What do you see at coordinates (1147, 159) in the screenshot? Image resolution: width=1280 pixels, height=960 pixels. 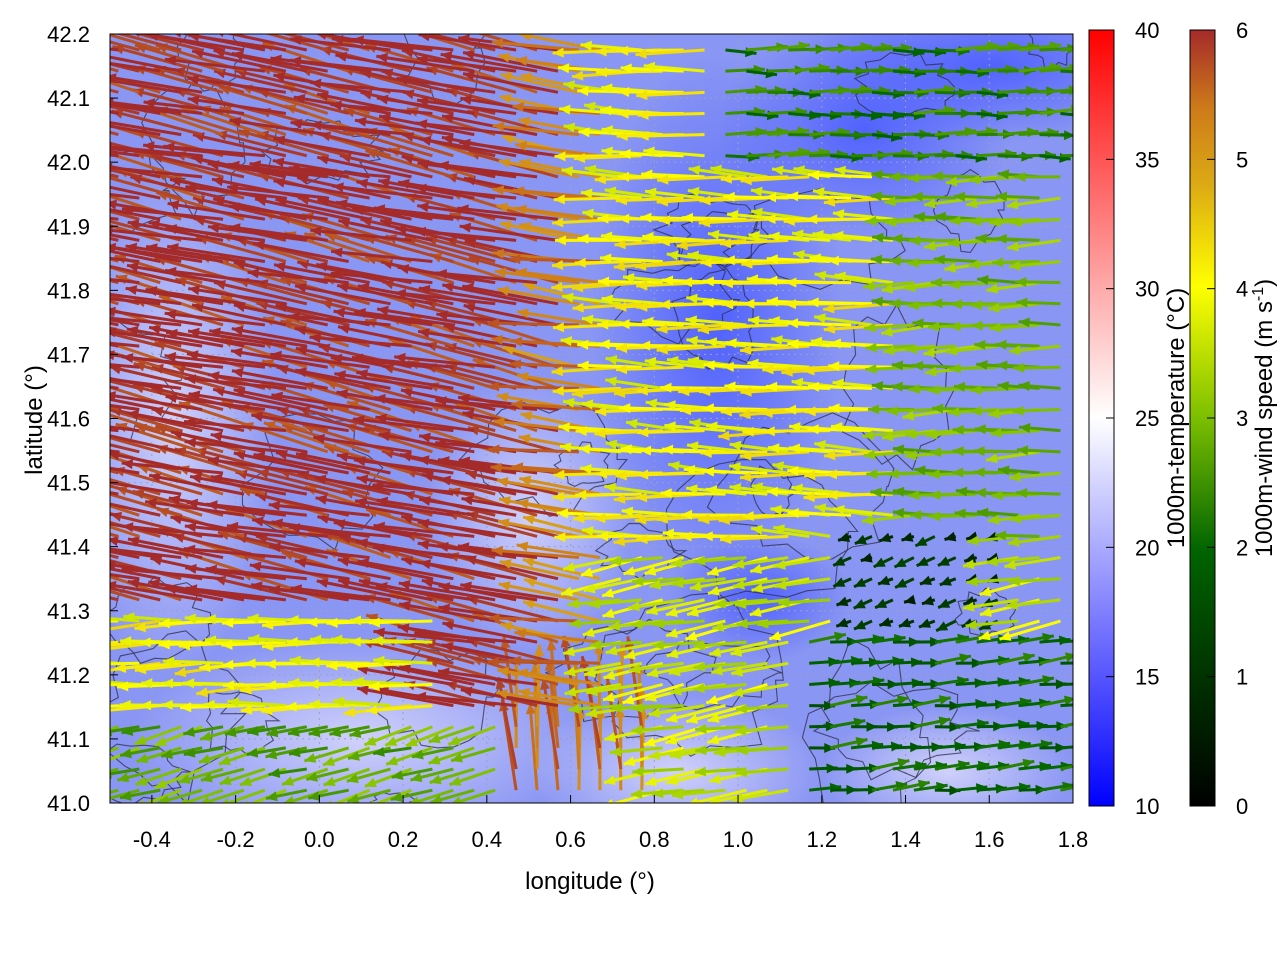 I see `colorbar-tick-label: 35` at bounding box center [1147, 159].